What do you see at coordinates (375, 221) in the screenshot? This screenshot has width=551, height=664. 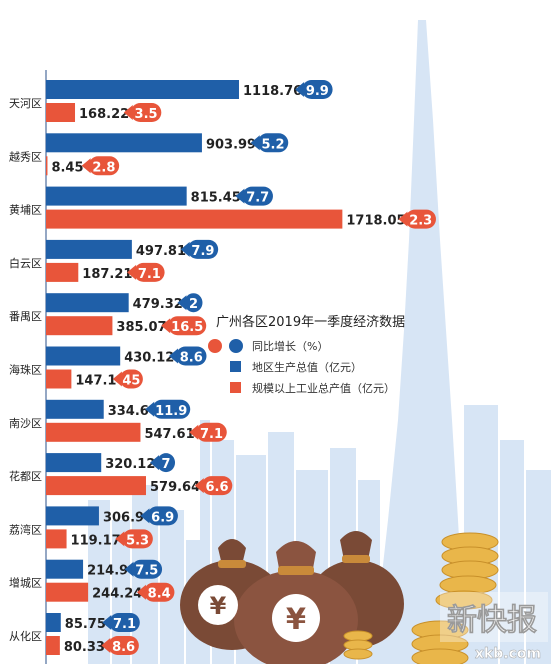 I see `industry-value-label: 1718.05` at bounding box center [375, 221].